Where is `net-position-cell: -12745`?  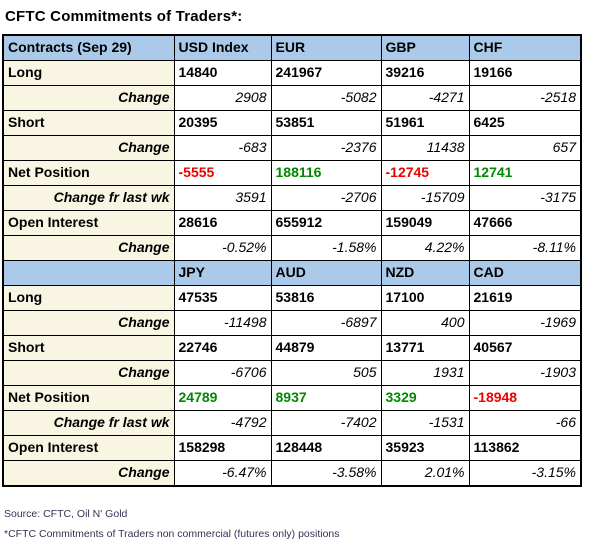 net-position-cell: -12745 is located at coordinates (425, 173).